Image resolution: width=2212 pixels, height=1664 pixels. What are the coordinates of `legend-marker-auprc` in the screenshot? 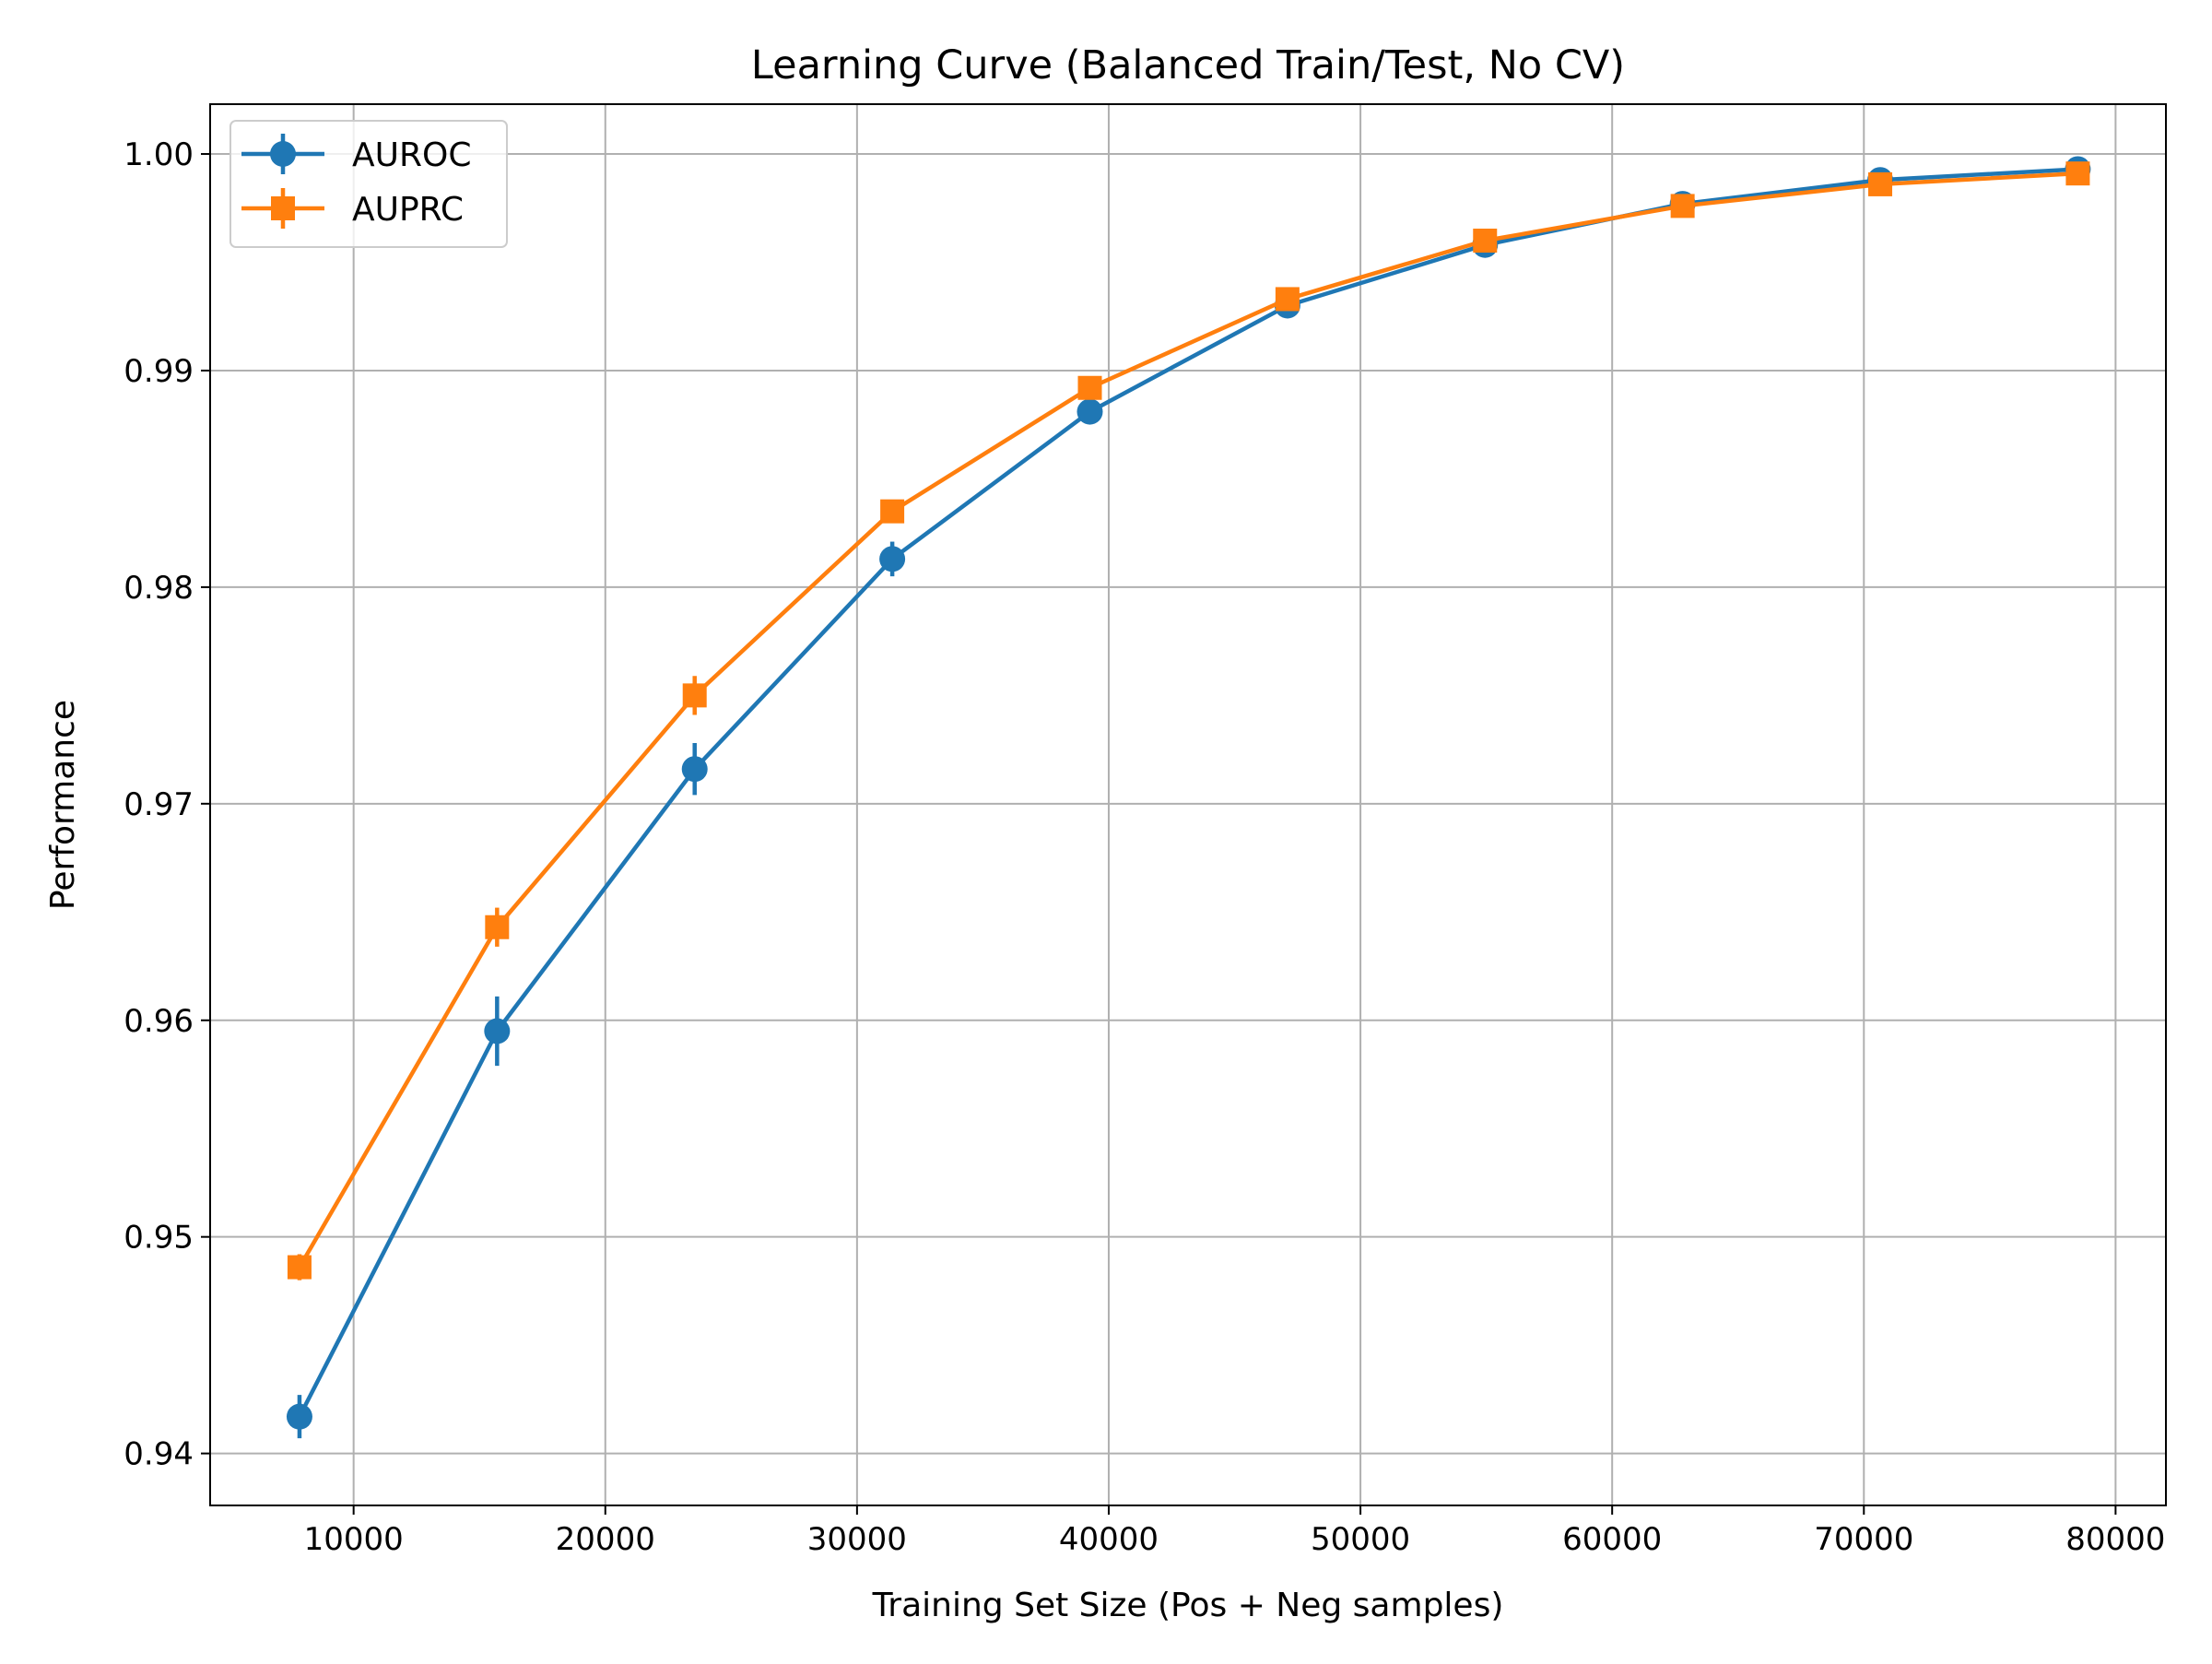 It's located at (283, 208).